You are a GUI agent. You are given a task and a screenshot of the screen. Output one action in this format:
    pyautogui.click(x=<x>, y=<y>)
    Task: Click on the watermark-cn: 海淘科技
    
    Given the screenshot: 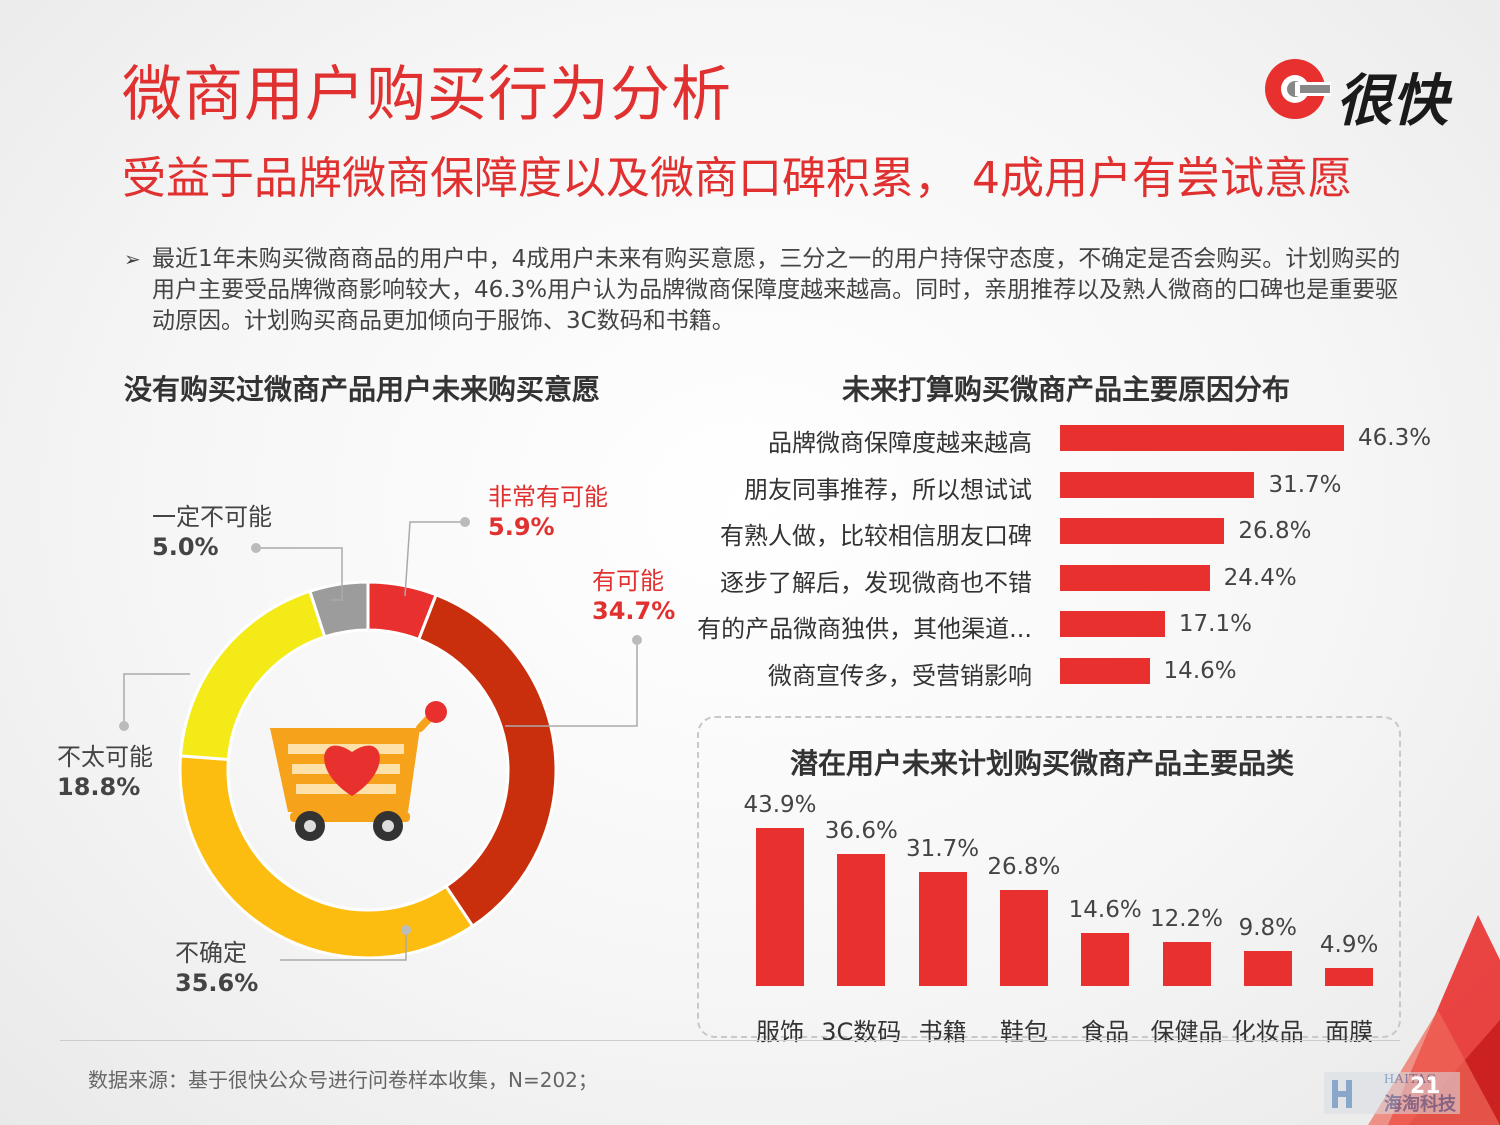 What is the action you would take?
    pyautogui.click(x=1420, y=1104)
    